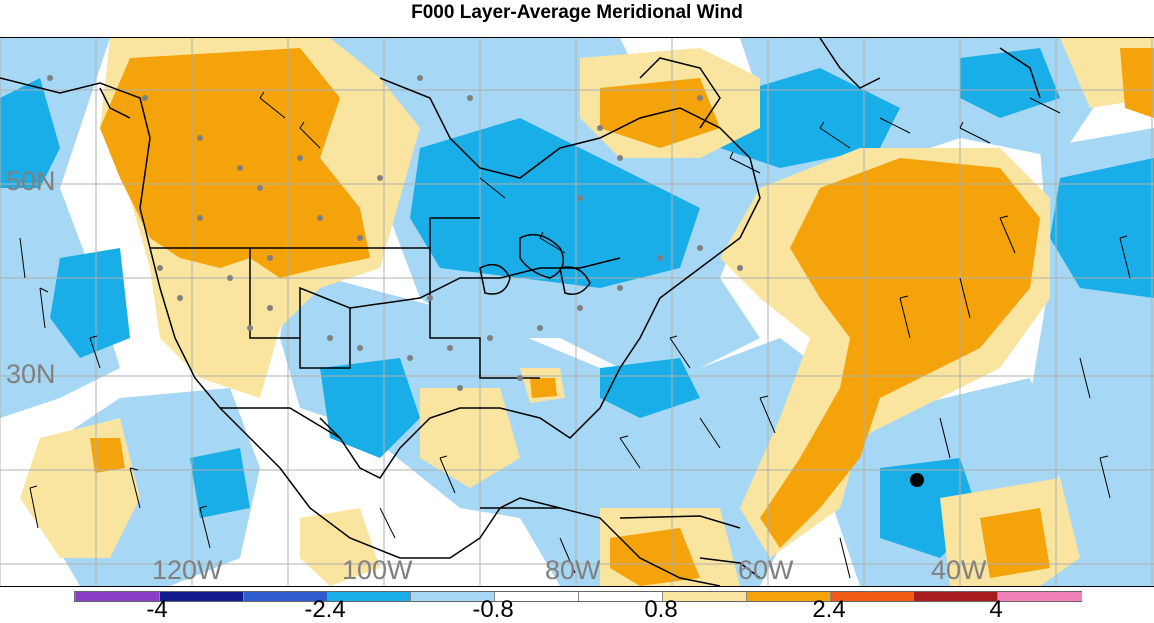 This screenshot has height=623, width=1154. What do you see at coordinates (325, 609) in the screenshot?
I see `colorbar-tick: -2.4` at bounding box center [325, 609].